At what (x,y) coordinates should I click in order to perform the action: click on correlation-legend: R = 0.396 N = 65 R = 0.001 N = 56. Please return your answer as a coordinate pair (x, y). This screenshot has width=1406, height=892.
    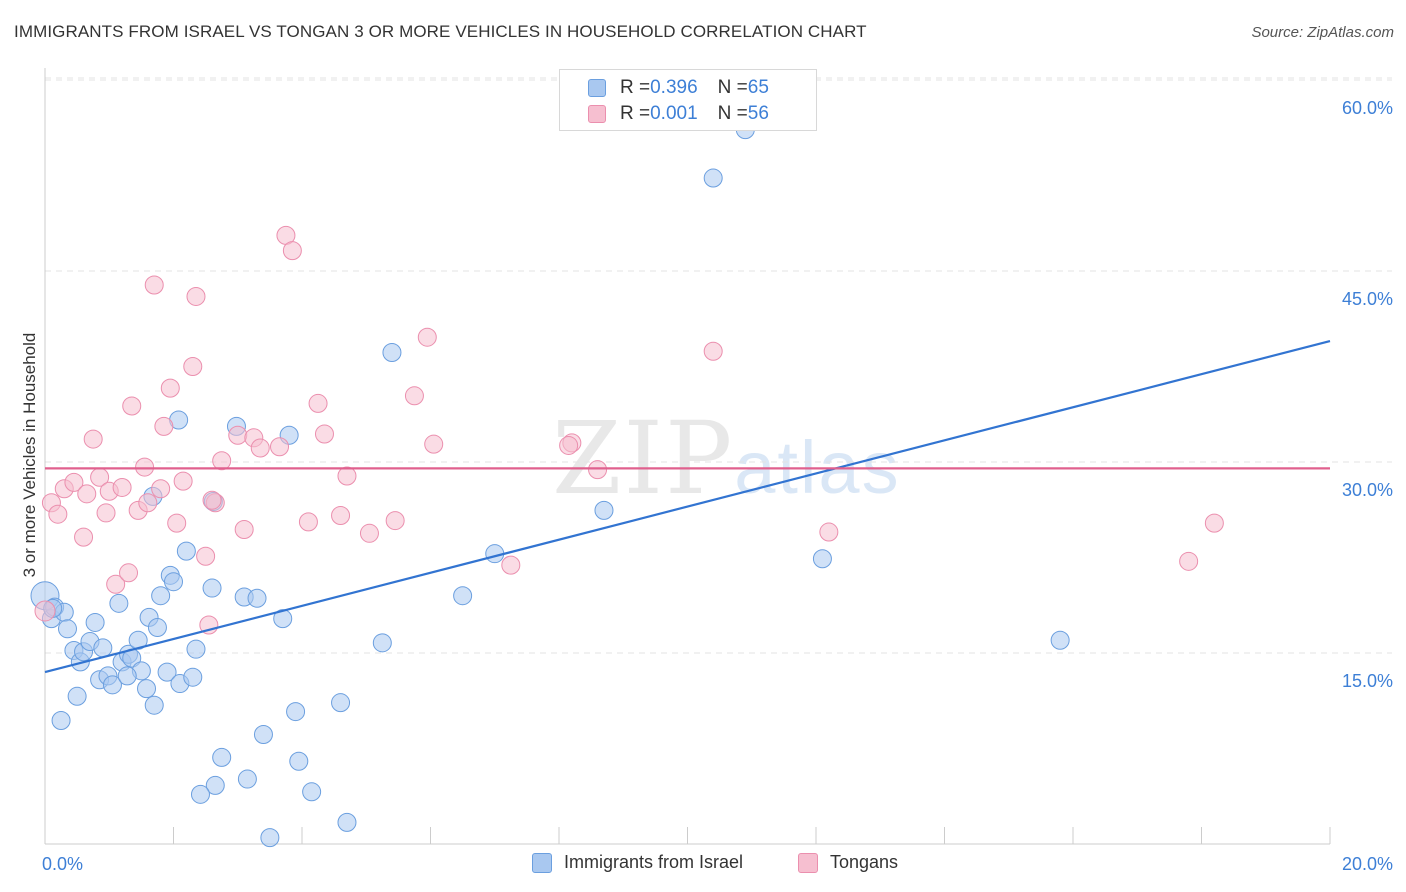
    Looking at the image, I should click on (688, 100).